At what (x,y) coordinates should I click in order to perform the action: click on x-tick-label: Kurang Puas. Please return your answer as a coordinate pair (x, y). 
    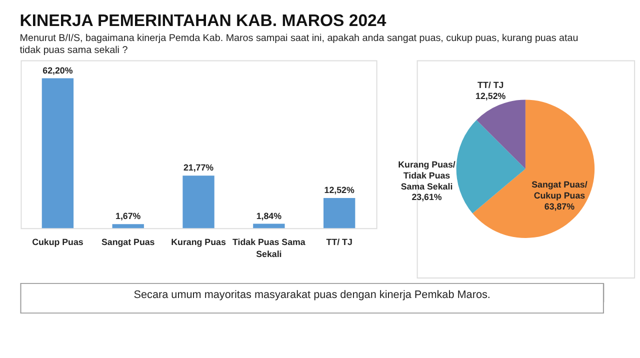
    Looking at the image, I should click on (198, 241).